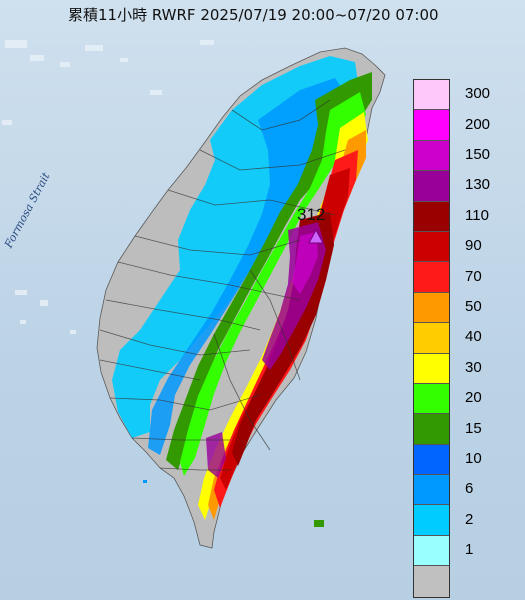 The width and height of the screenshot is (525, 600). Describe the element at coordinates (145, 481) in the screenshot. I see `island-blue` at that location.